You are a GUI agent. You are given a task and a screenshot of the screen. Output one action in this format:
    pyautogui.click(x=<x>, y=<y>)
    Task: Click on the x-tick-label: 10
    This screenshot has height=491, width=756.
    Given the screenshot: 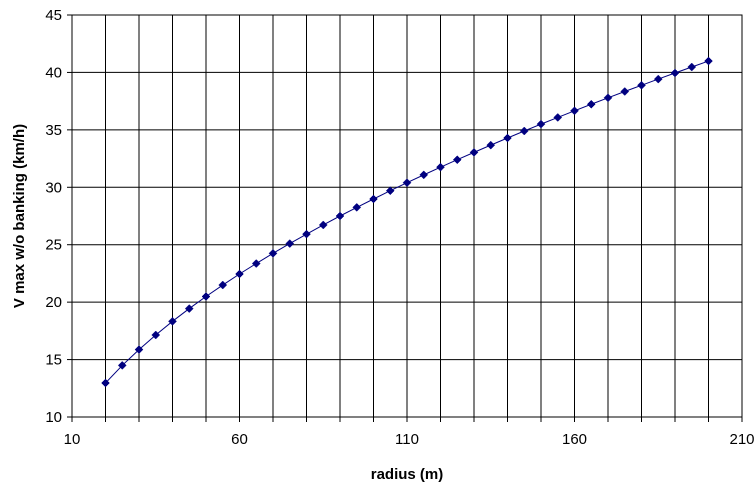 What is the action you would take?
    pyautogui.click(x=72, y=439)
    